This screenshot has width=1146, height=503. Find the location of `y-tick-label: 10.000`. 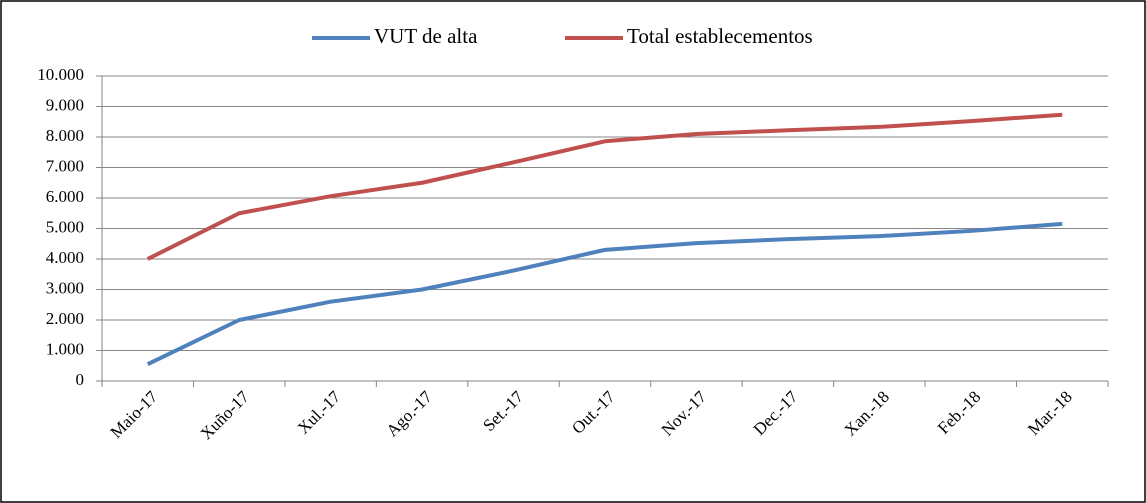

y-tick-label: 10.000 is located at coordinates (60, 74).